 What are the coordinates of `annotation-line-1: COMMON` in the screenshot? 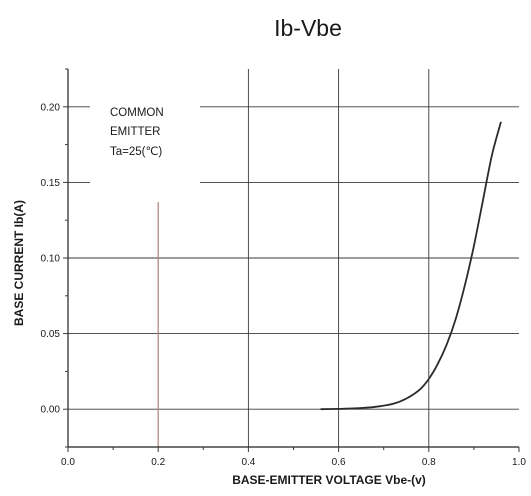 It's located at (137, 113).